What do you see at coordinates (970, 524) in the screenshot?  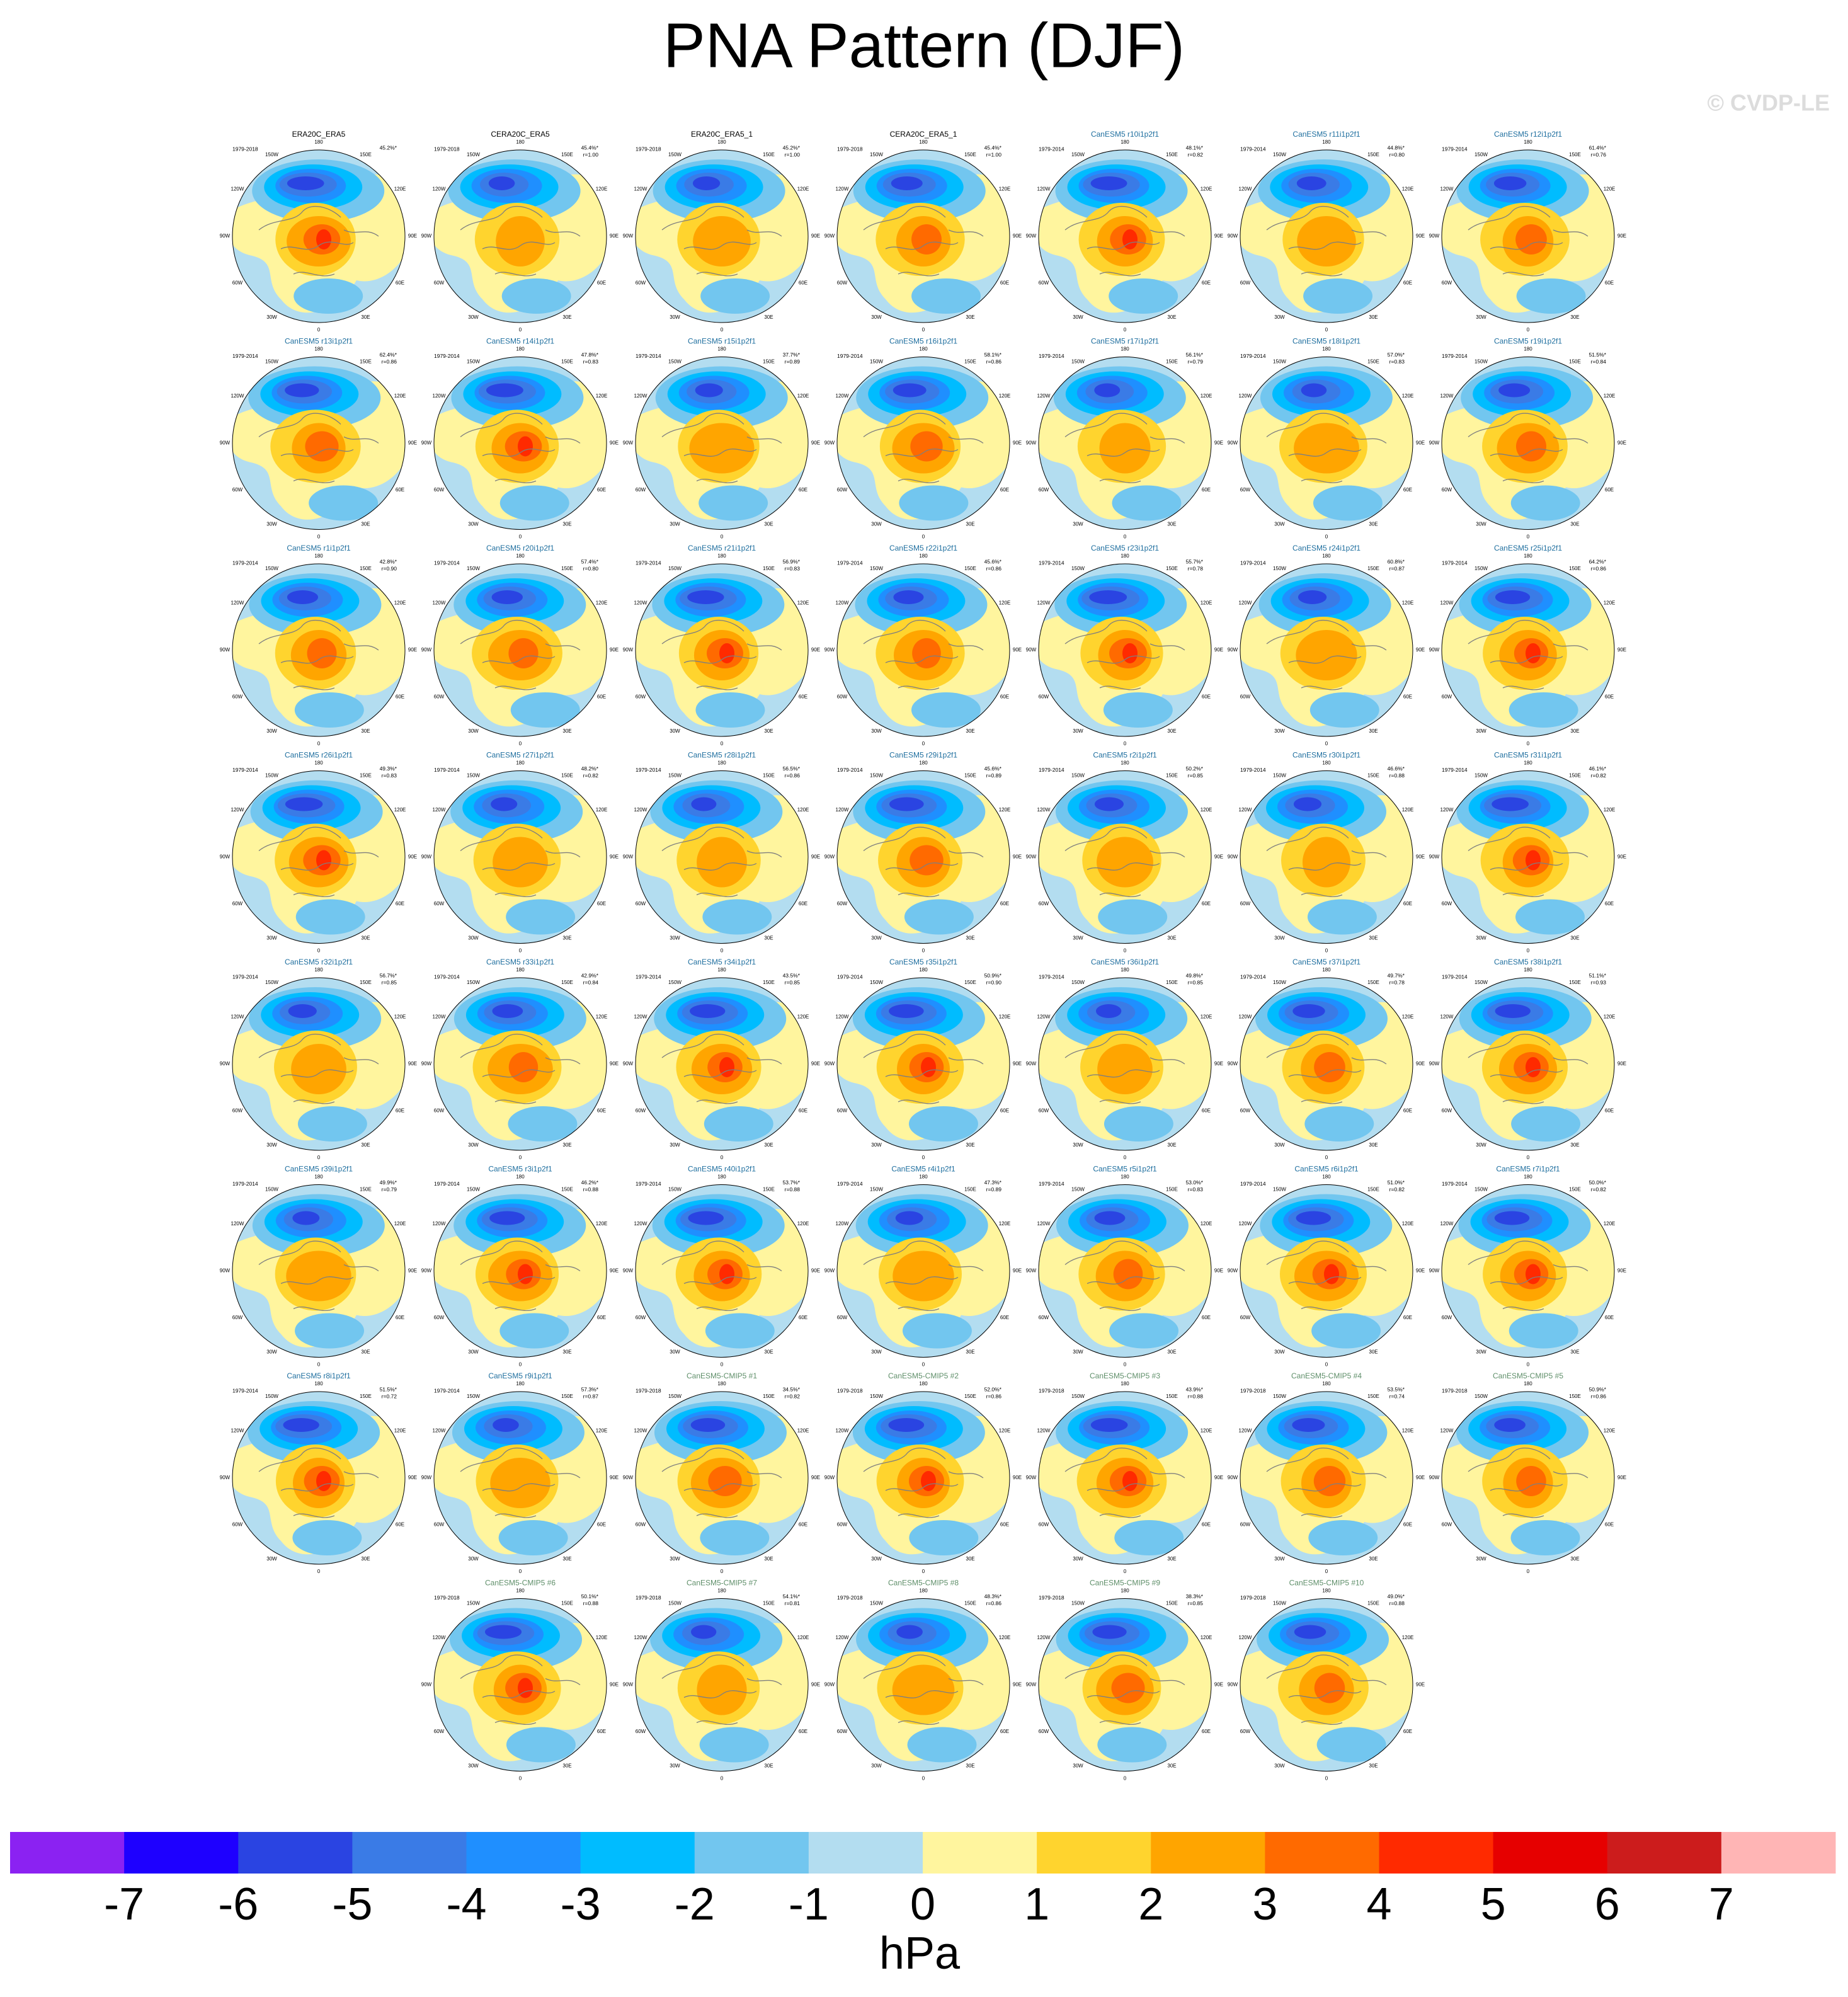 I see `longitude-label: 30E` at bounding box center [970, 524].